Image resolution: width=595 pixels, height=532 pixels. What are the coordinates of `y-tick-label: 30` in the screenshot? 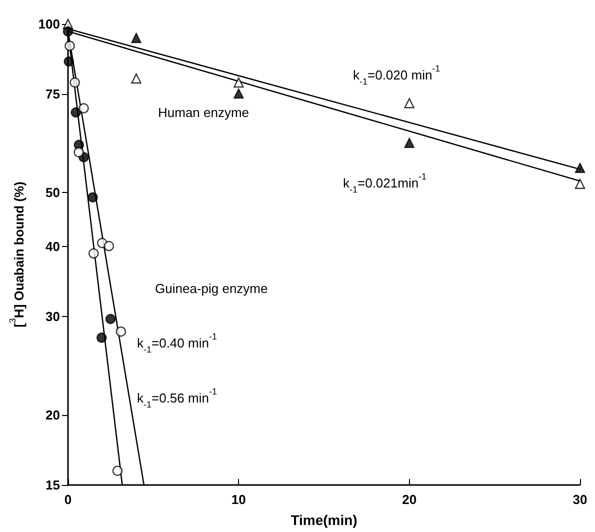 It's located at (53, 316).